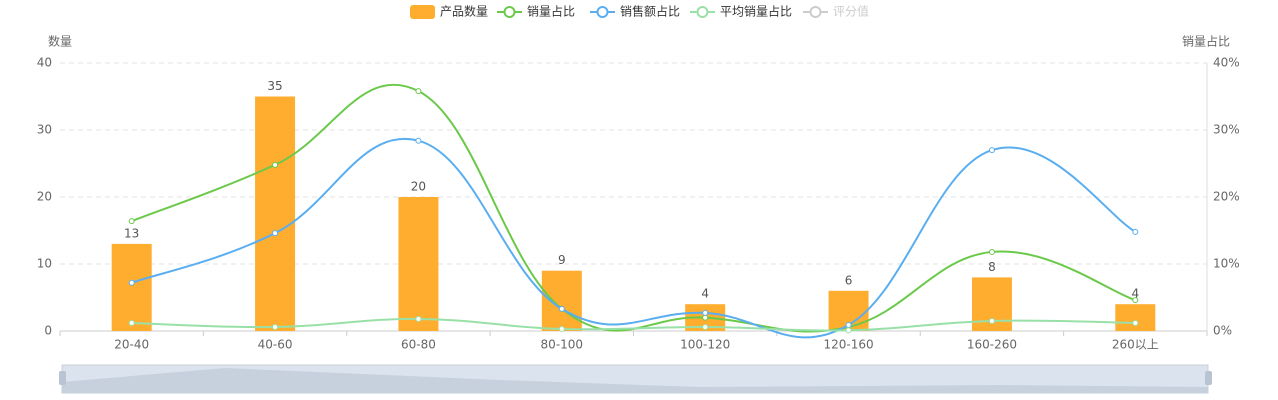 This screenshot has height=400, width=1278. What do you see at coordinates (1226, 197) in the screenshot?
I see `y2-tick-label: 20%` at bounding box center [1226, 197].